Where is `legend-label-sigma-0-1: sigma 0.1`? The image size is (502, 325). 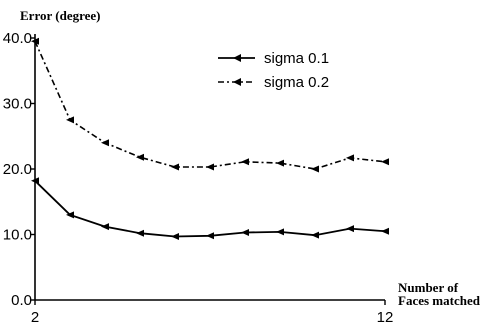 legend-label-sigma-0-1: sigma 0.1 is located at coordinates (296, 58).